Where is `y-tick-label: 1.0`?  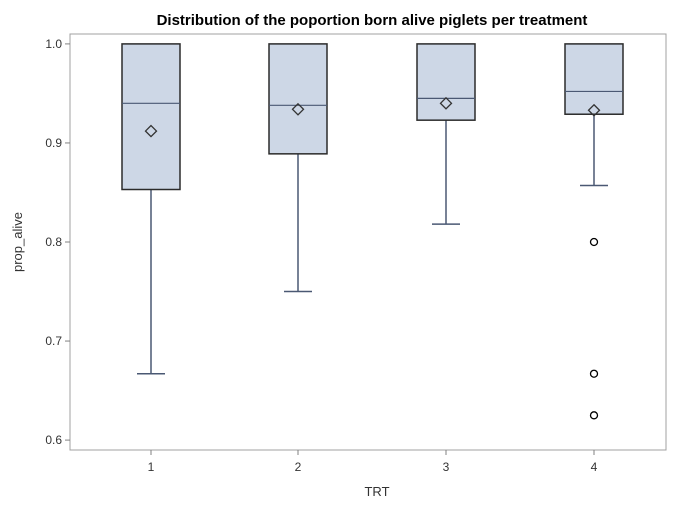
y-tick-label: 1.0 is located at coordinates (53, 44).